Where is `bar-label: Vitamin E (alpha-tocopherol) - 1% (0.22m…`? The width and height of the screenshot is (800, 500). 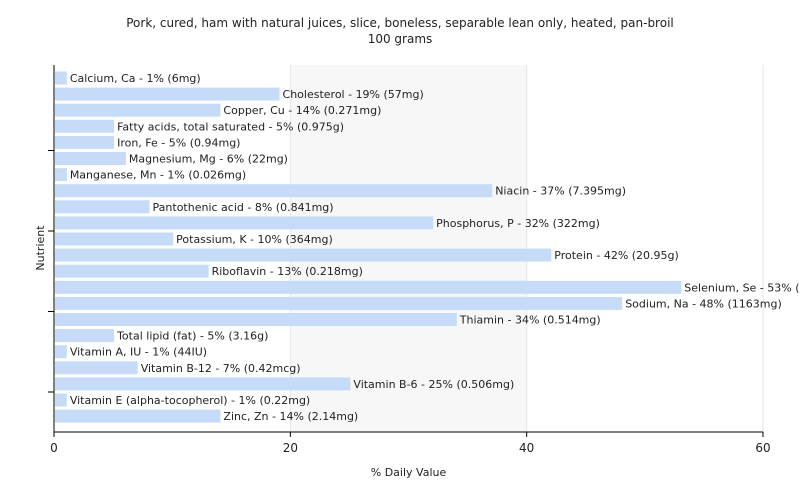 bar-label: Vitamin E (alpha-tocopherol) - 1% (0.22m… is located at coordinates (190, 400).